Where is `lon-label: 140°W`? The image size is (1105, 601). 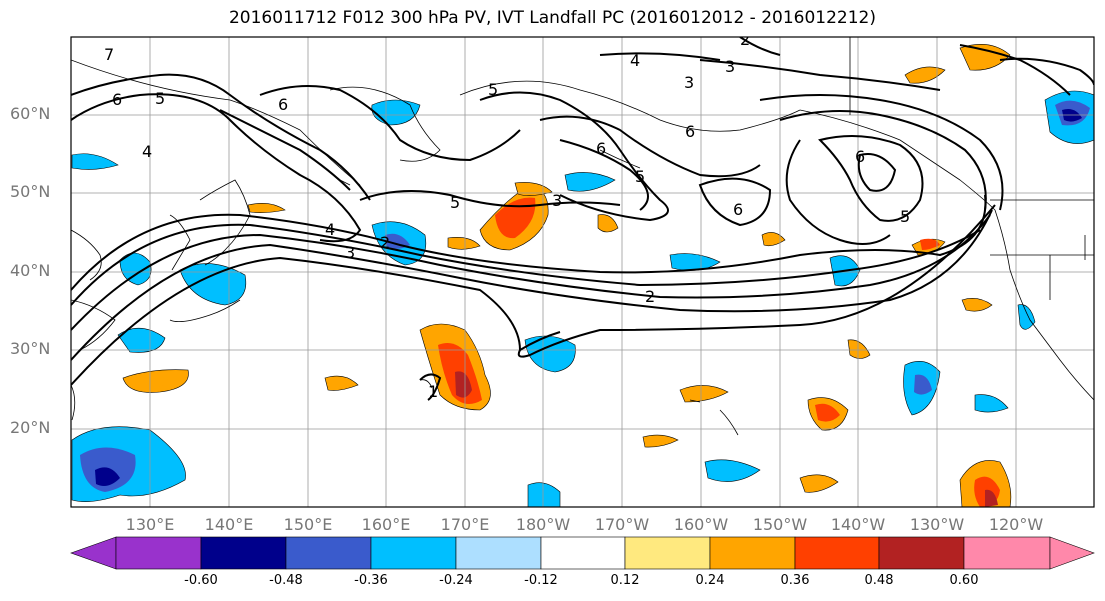 lon-label: 140°W is located at coordinates (858, 524).